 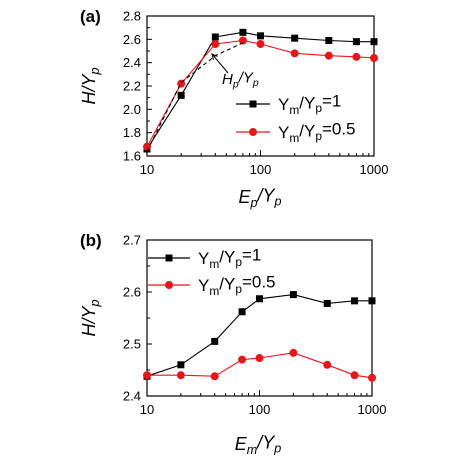 I want to click on legend: Ym/Yp=1Ym/Yp=0.5, so click(x=212, y=272).